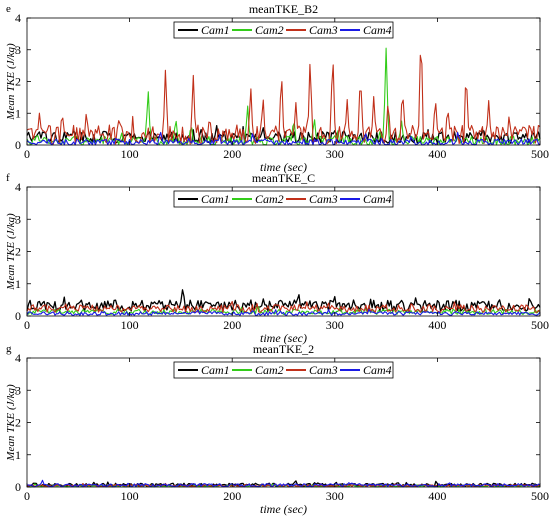 The height and width of the screenshot is (522, 550). I want to click on panel-letter: f, so click(8, 178).